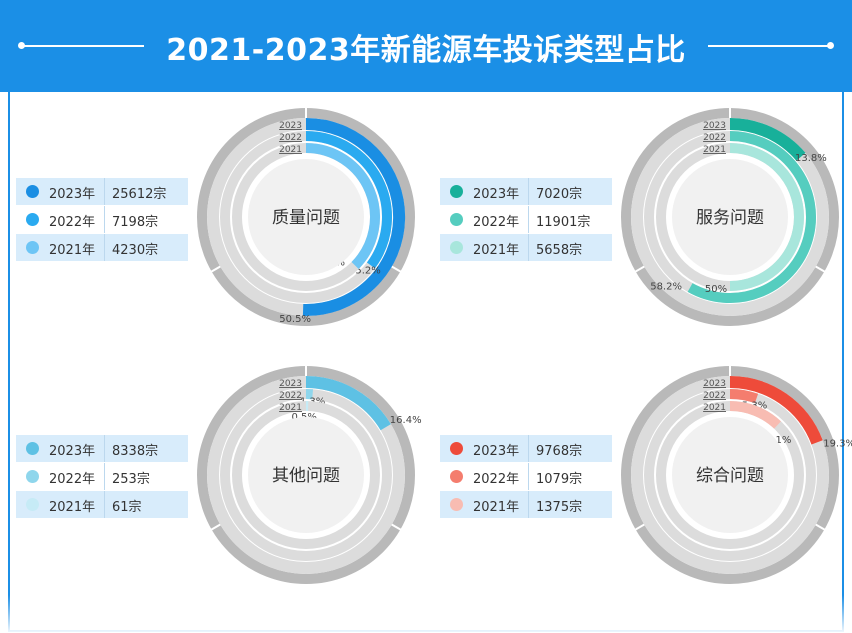 The image size is (852, 633). I want to click on legend-row: 2023年 8338宗, so click(102, 448).